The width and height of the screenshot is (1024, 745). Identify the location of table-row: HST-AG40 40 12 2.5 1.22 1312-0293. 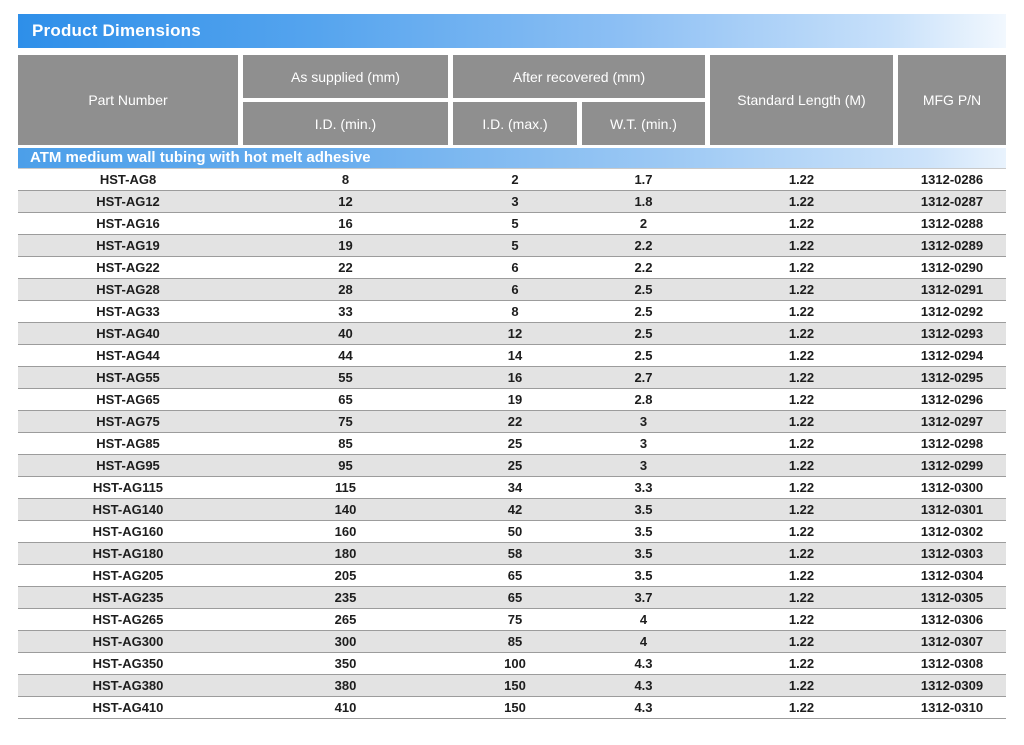
(512, 334).